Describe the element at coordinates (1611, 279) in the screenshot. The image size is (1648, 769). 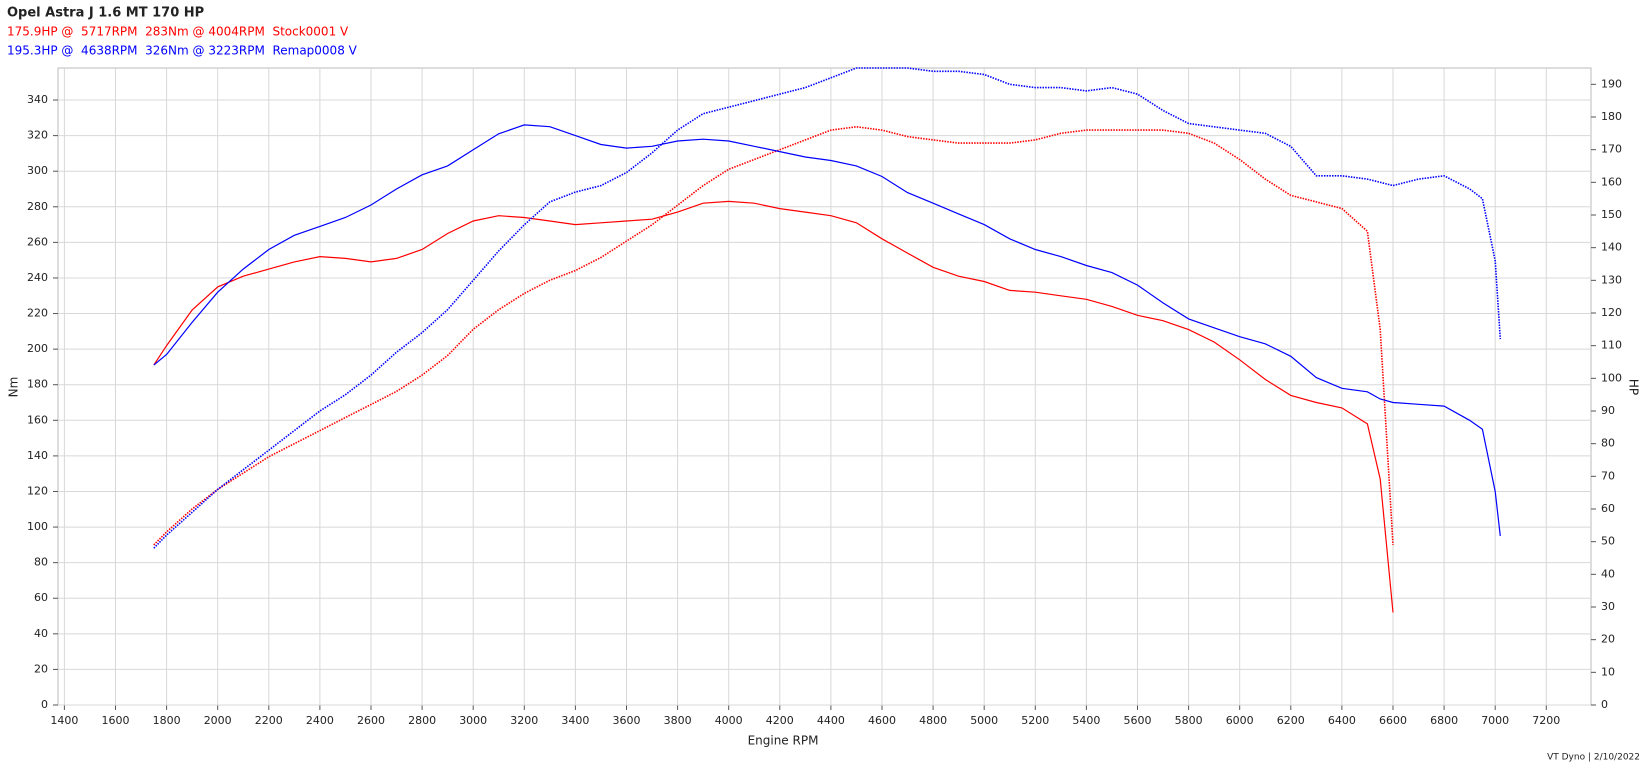
I see `y2-tick-label: 130` at that location.